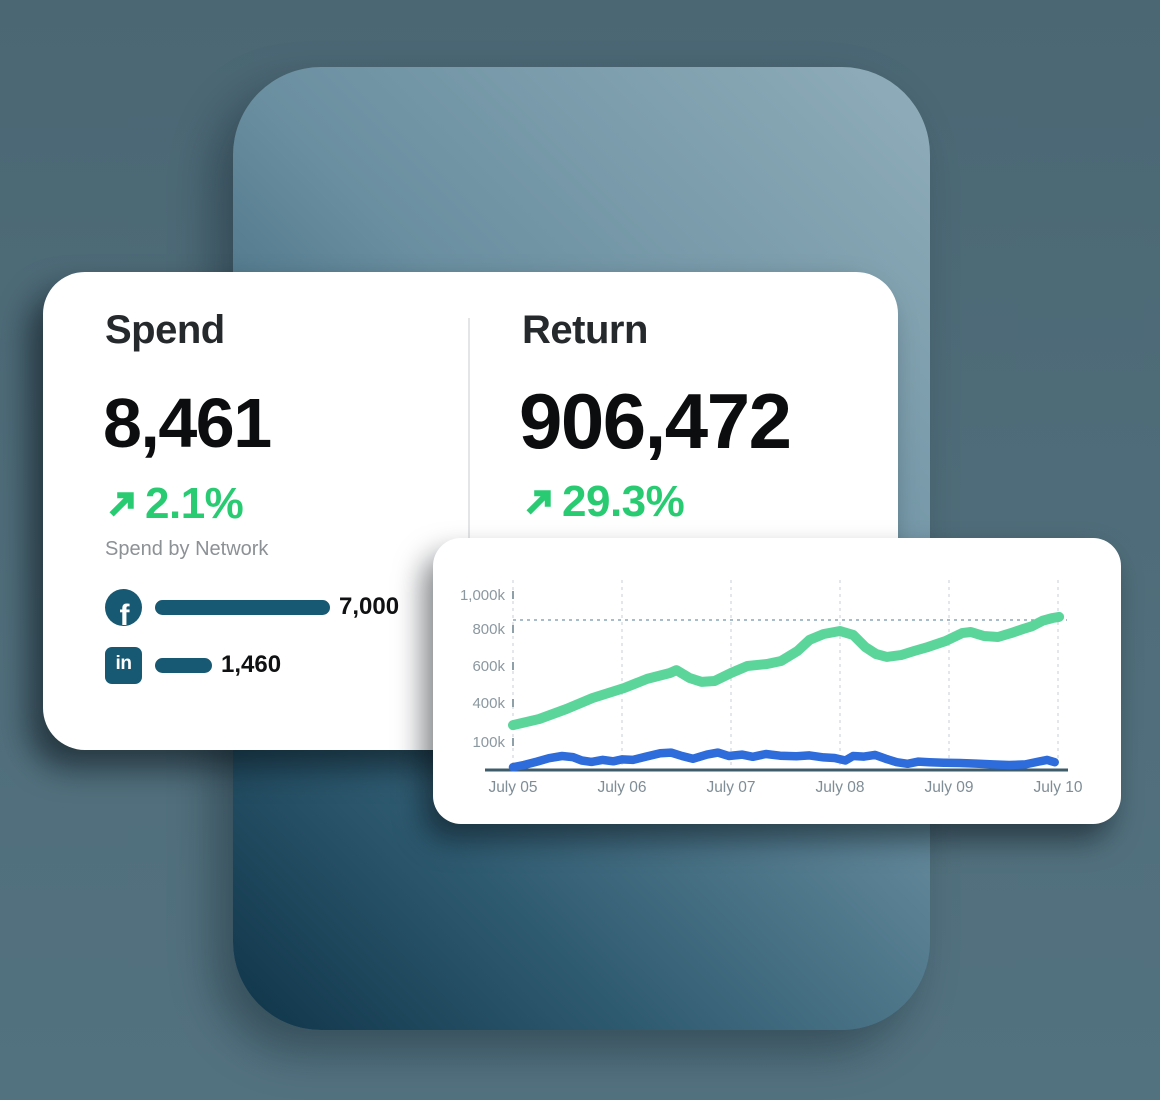 The image size is (1160, 1100). I want to click on svg-text: 600k, so click(488, 666).